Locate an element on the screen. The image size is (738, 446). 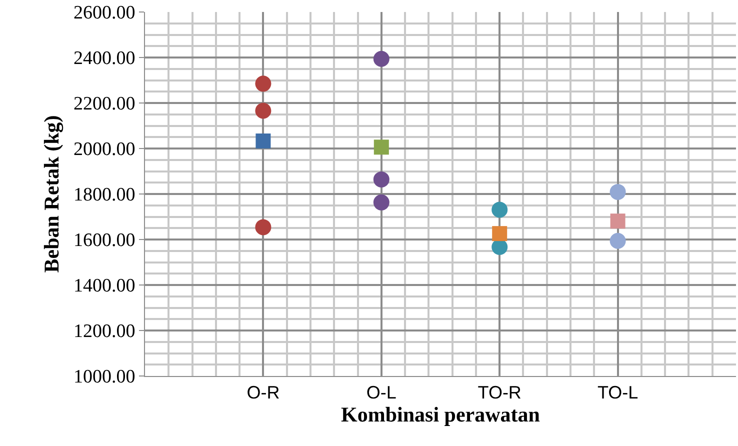
y-tick-label: 2200.00 is located at coordinates (104, 104).